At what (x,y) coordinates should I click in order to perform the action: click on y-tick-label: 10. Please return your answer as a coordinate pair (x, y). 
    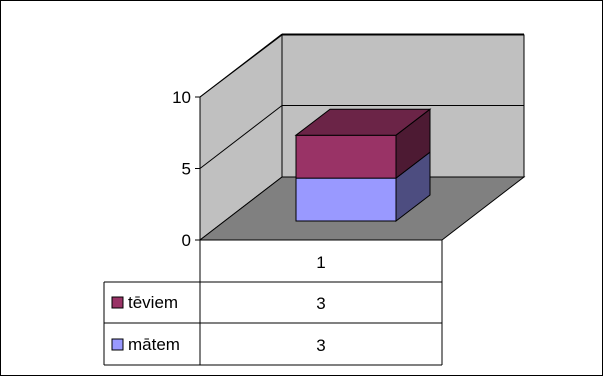
    Looking at the image, I should click on (181, 97).